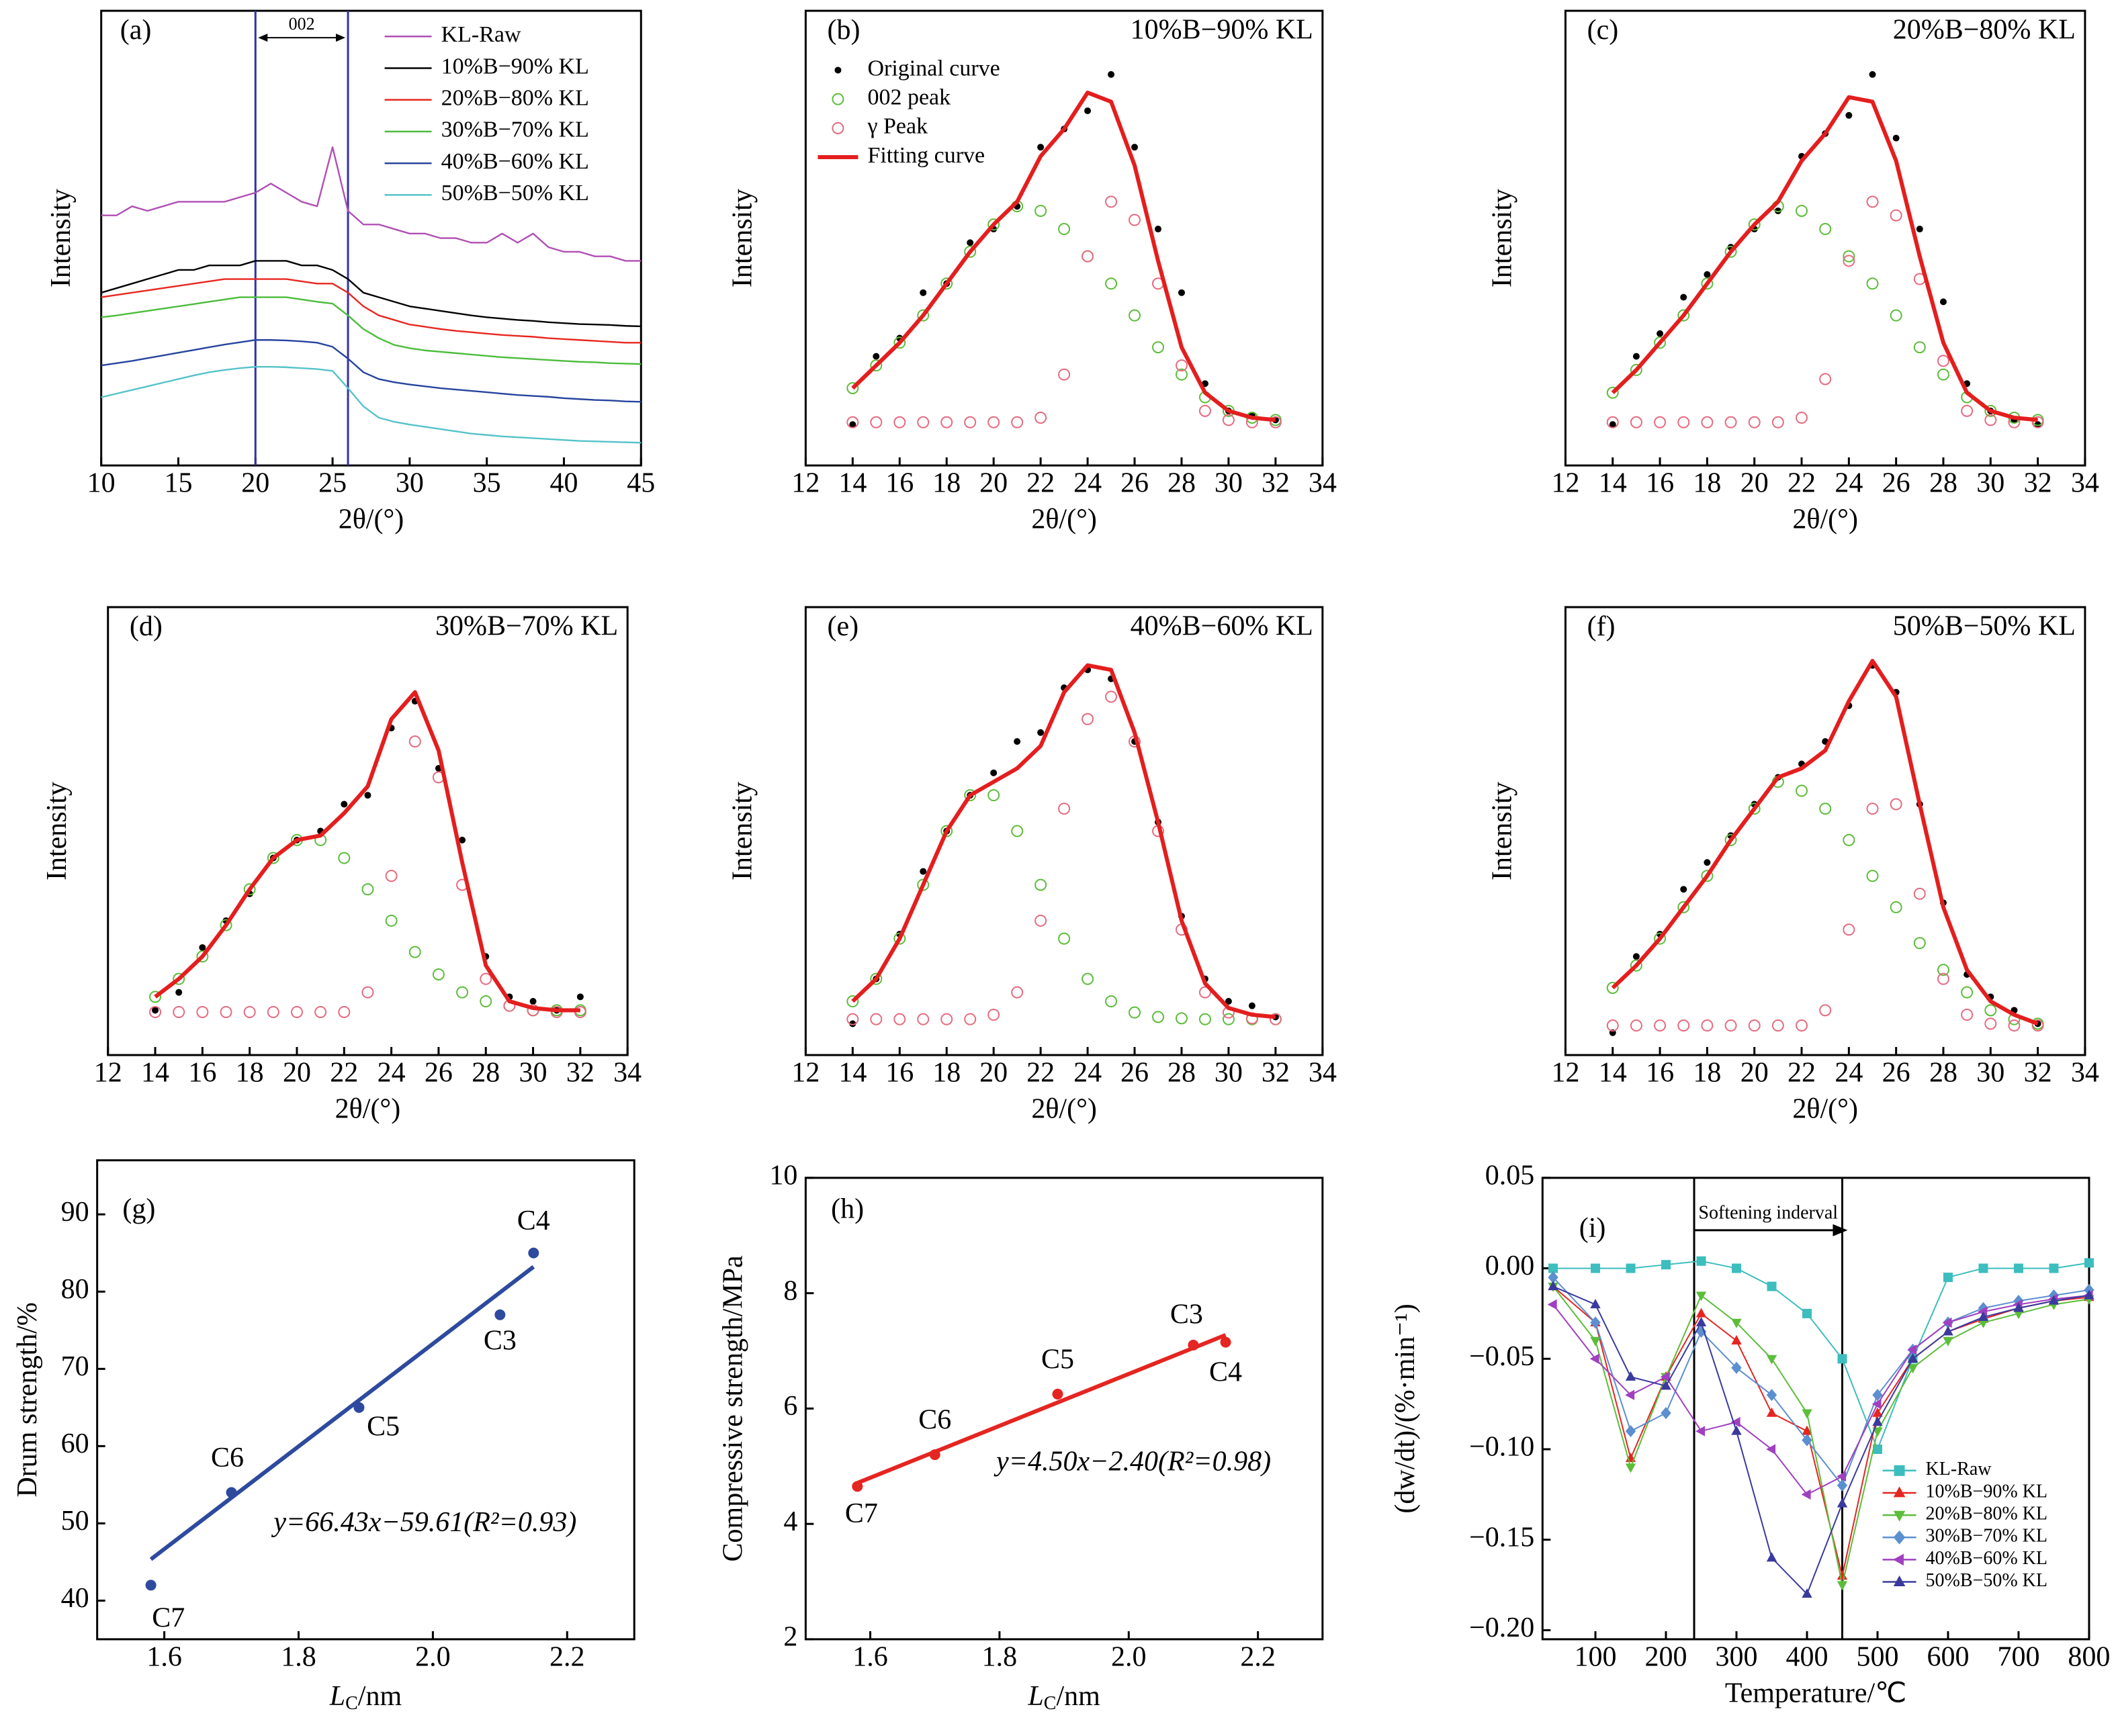  Describe the element at coordinates (533, 1220) in the screenshot. I see `point-label: C4` at that location.